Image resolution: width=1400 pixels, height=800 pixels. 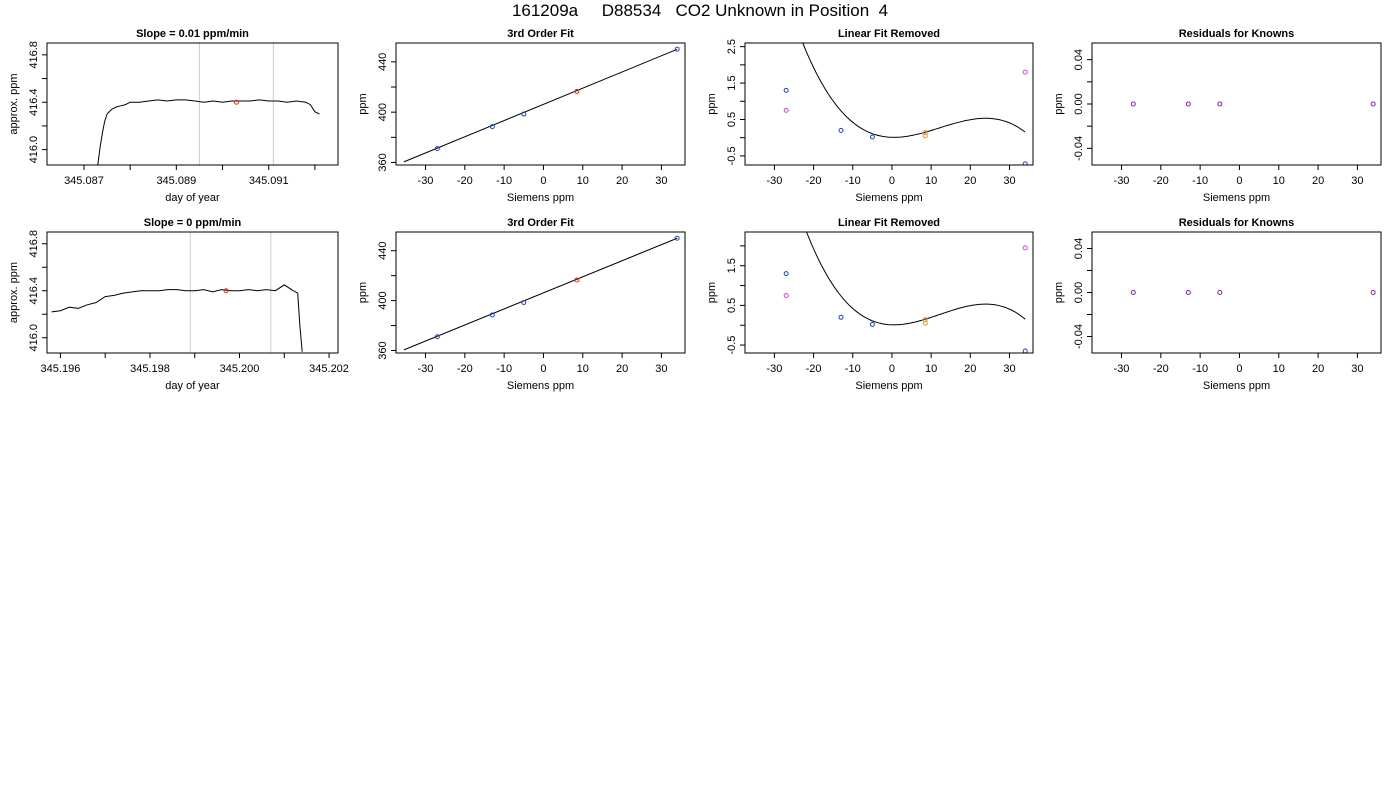 What do you see at coordinates (383, 251) in the screenshot?
I see `y-tick-label: 440` at bounding box center [383, 251].